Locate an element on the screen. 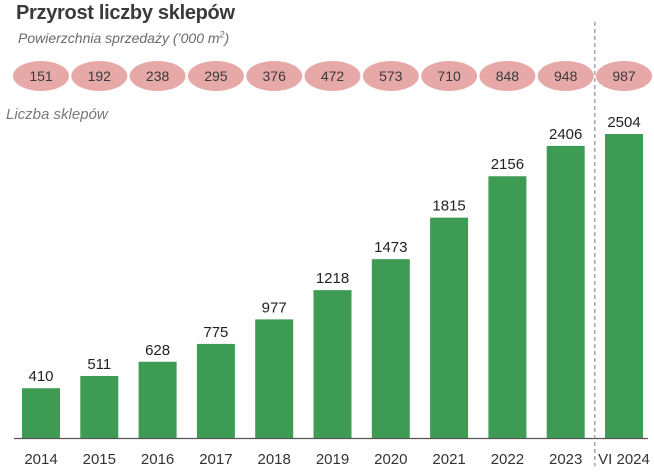 This screenshot has width=654, height=473. bar-value-label: 775 is located at coordinates (215, 332).